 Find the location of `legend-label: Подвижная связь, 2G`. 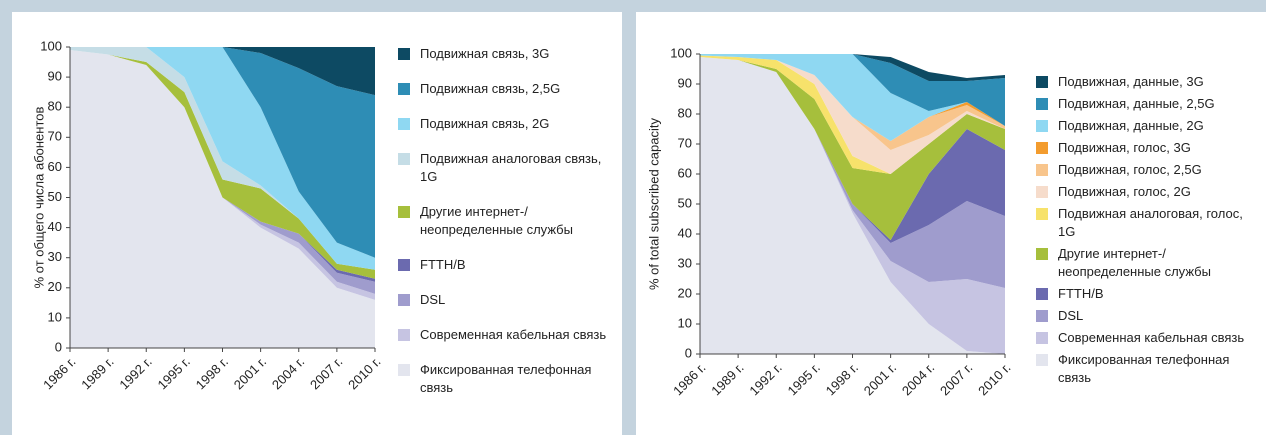

legend-label: Подвижная связь, 2G is located at coordinates (485, 123).